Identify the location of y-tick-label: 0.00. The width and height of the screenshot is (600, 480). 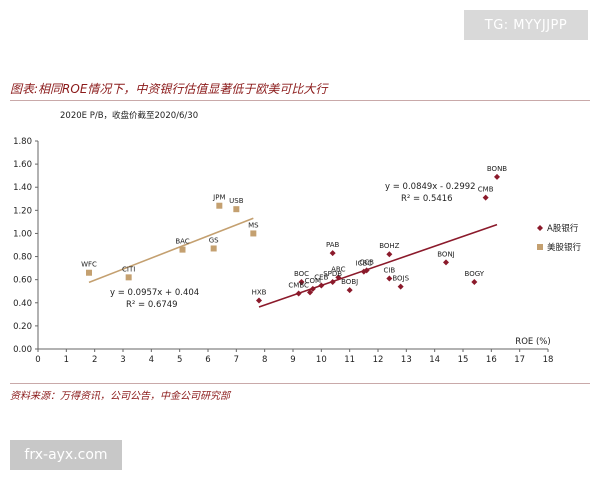
(22, 350).